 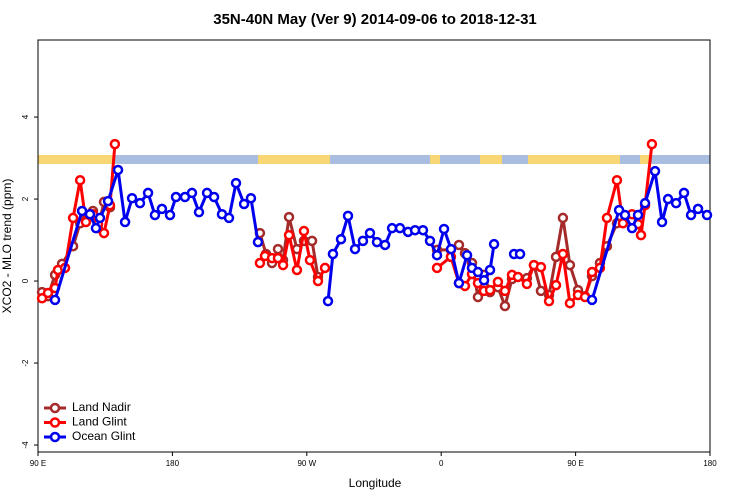 I want to click on ocean-band, so click(x=374, y=159).